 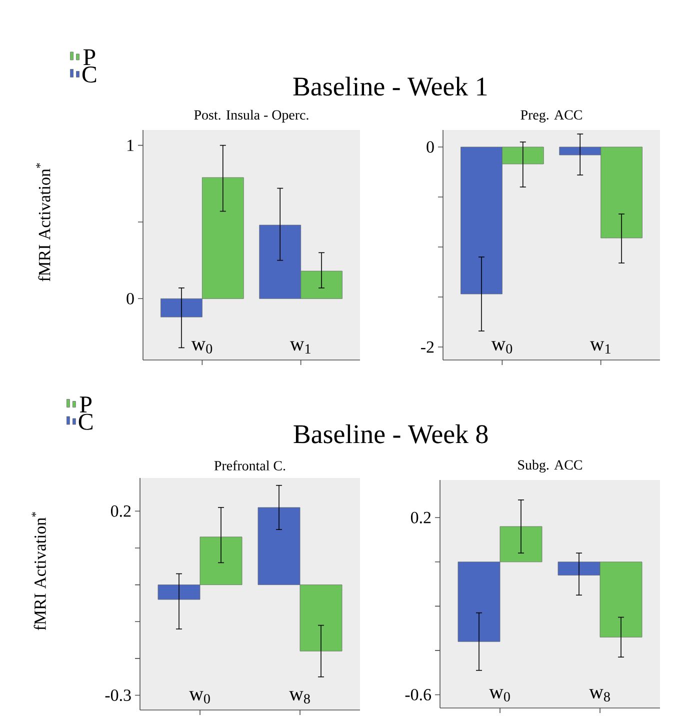 I want to click on y-tick-label: -0.3, so click(x=118, y=696).